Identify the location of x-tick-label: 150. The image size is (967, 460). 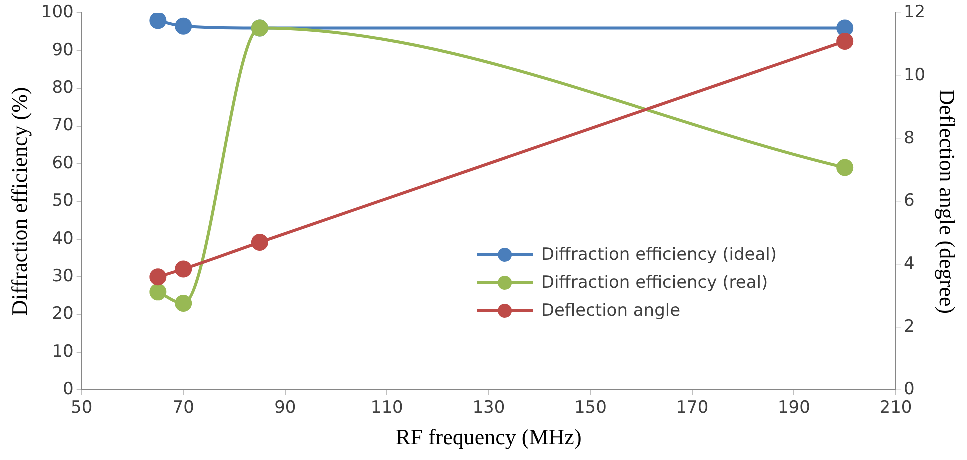
(590, 408).